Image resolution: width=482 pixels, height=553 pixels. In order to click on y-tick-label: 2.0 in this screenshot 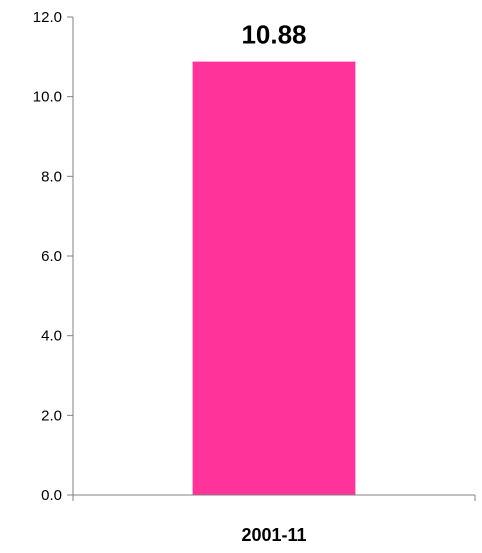, I will do `click(51, 415)`.